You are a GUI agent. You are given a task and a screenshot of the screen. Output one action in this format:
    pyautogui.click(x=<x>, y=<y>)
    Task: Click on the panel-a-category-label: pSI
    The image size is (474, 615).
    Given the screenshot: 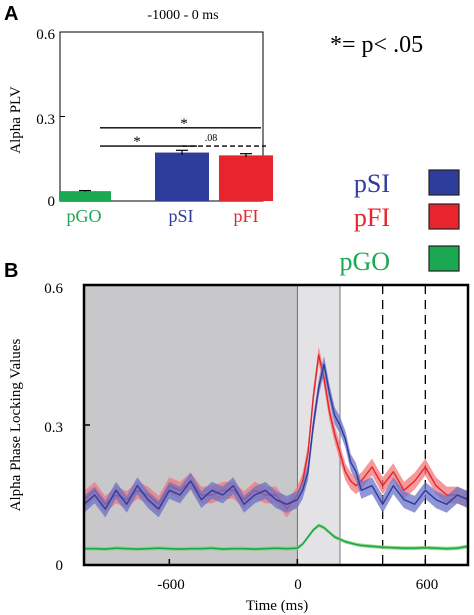 What is the action you would take?
    pyautogui.click(x=180, y=216)
    